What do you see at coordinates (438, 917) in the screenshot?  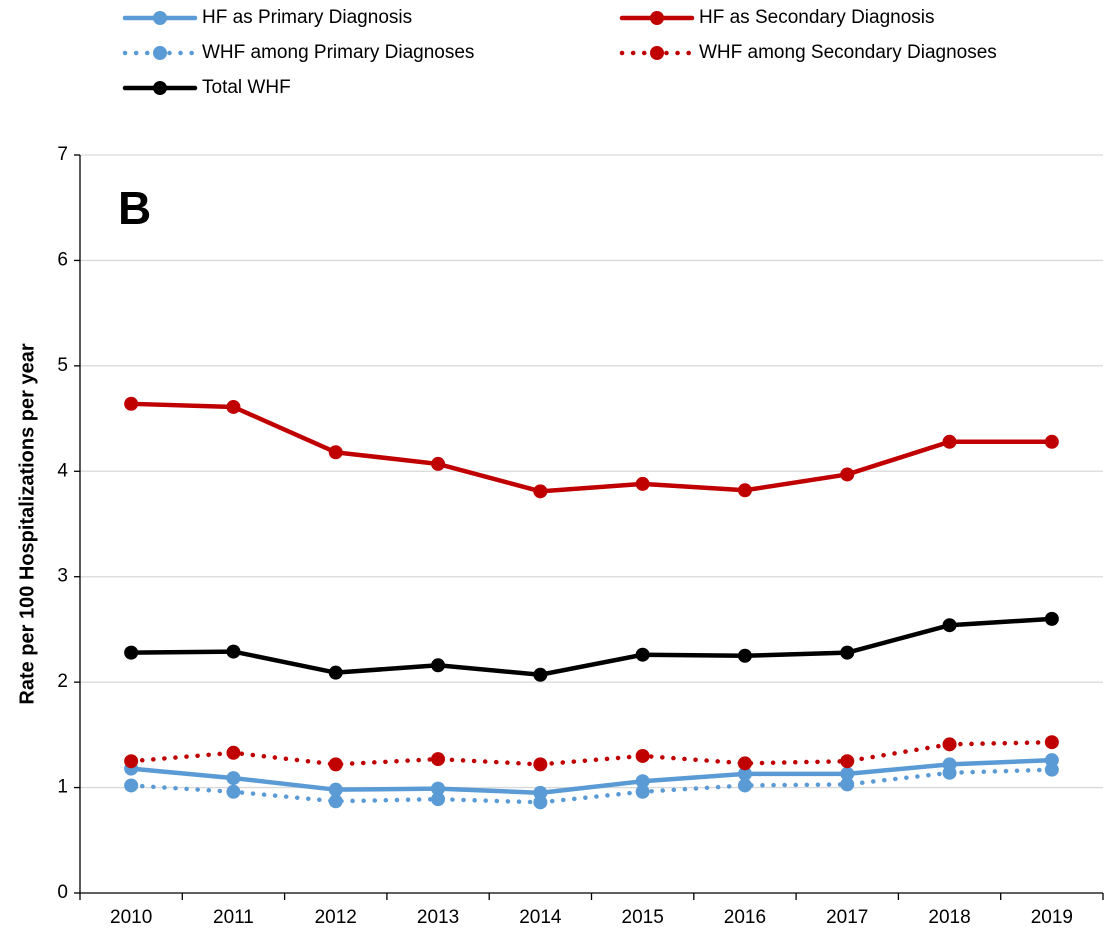 I see `x-tick-label: 2013` at bounding box center [438, 917].